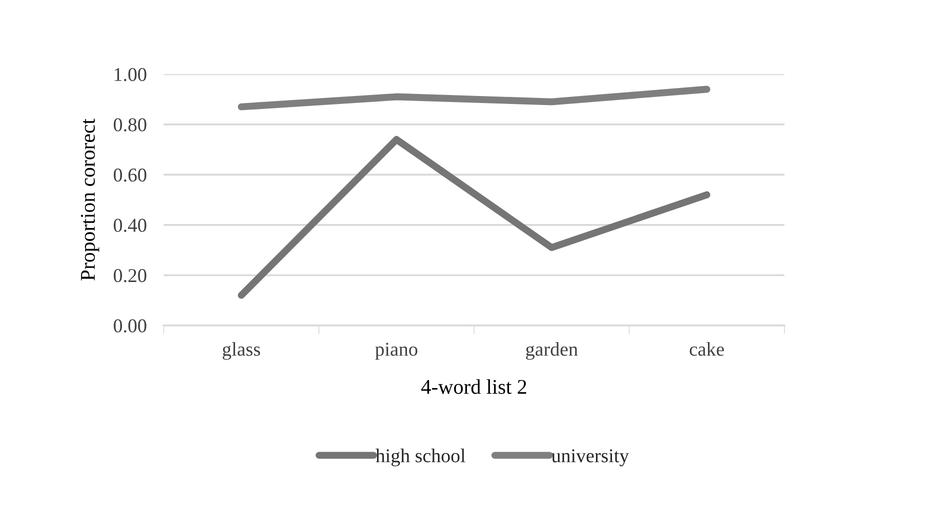  Describe the element at coordinates (130, 225) in the screenshot. I see `y-tick-label: 0.40` at that location.